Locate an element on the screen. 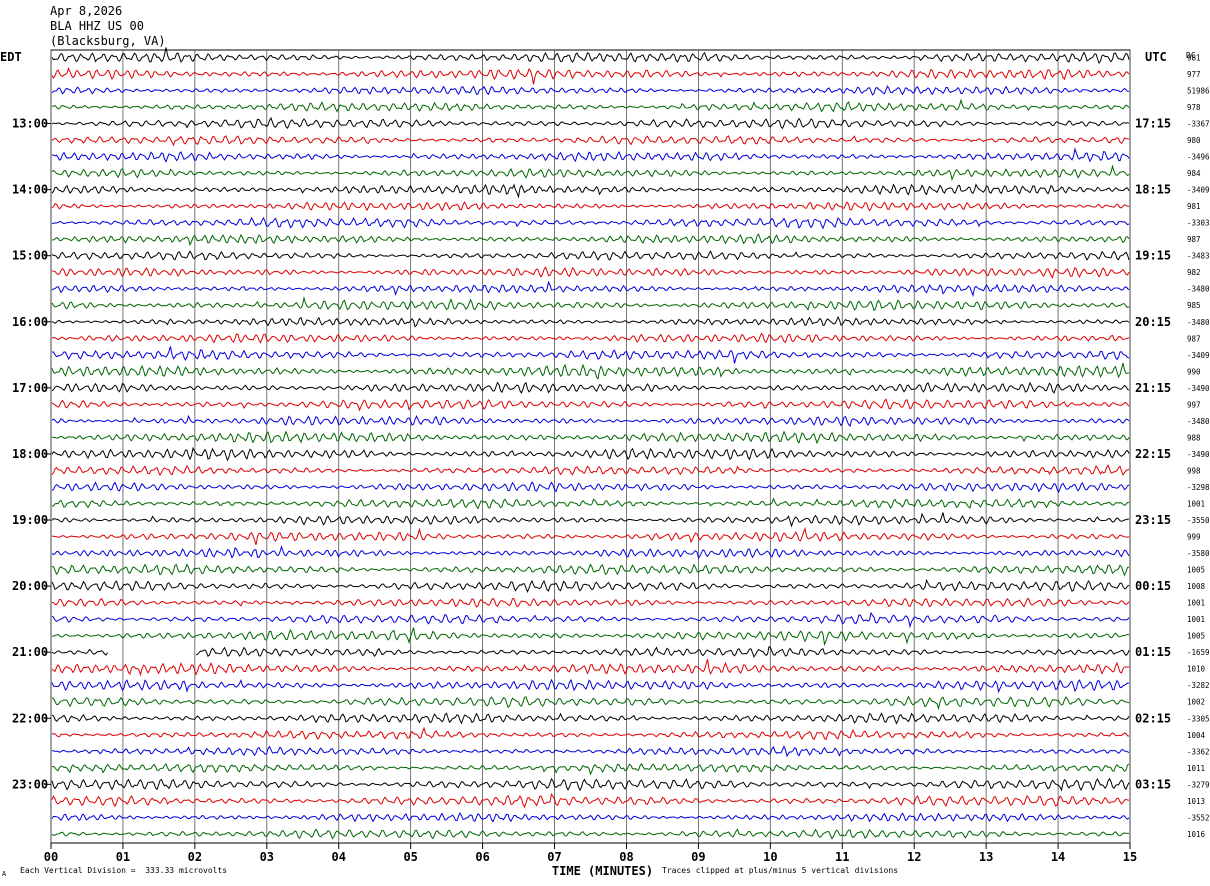 This screenshot has width=1210, height=886. dc-offset-label: 987 is located at coordinates (1194, 338).